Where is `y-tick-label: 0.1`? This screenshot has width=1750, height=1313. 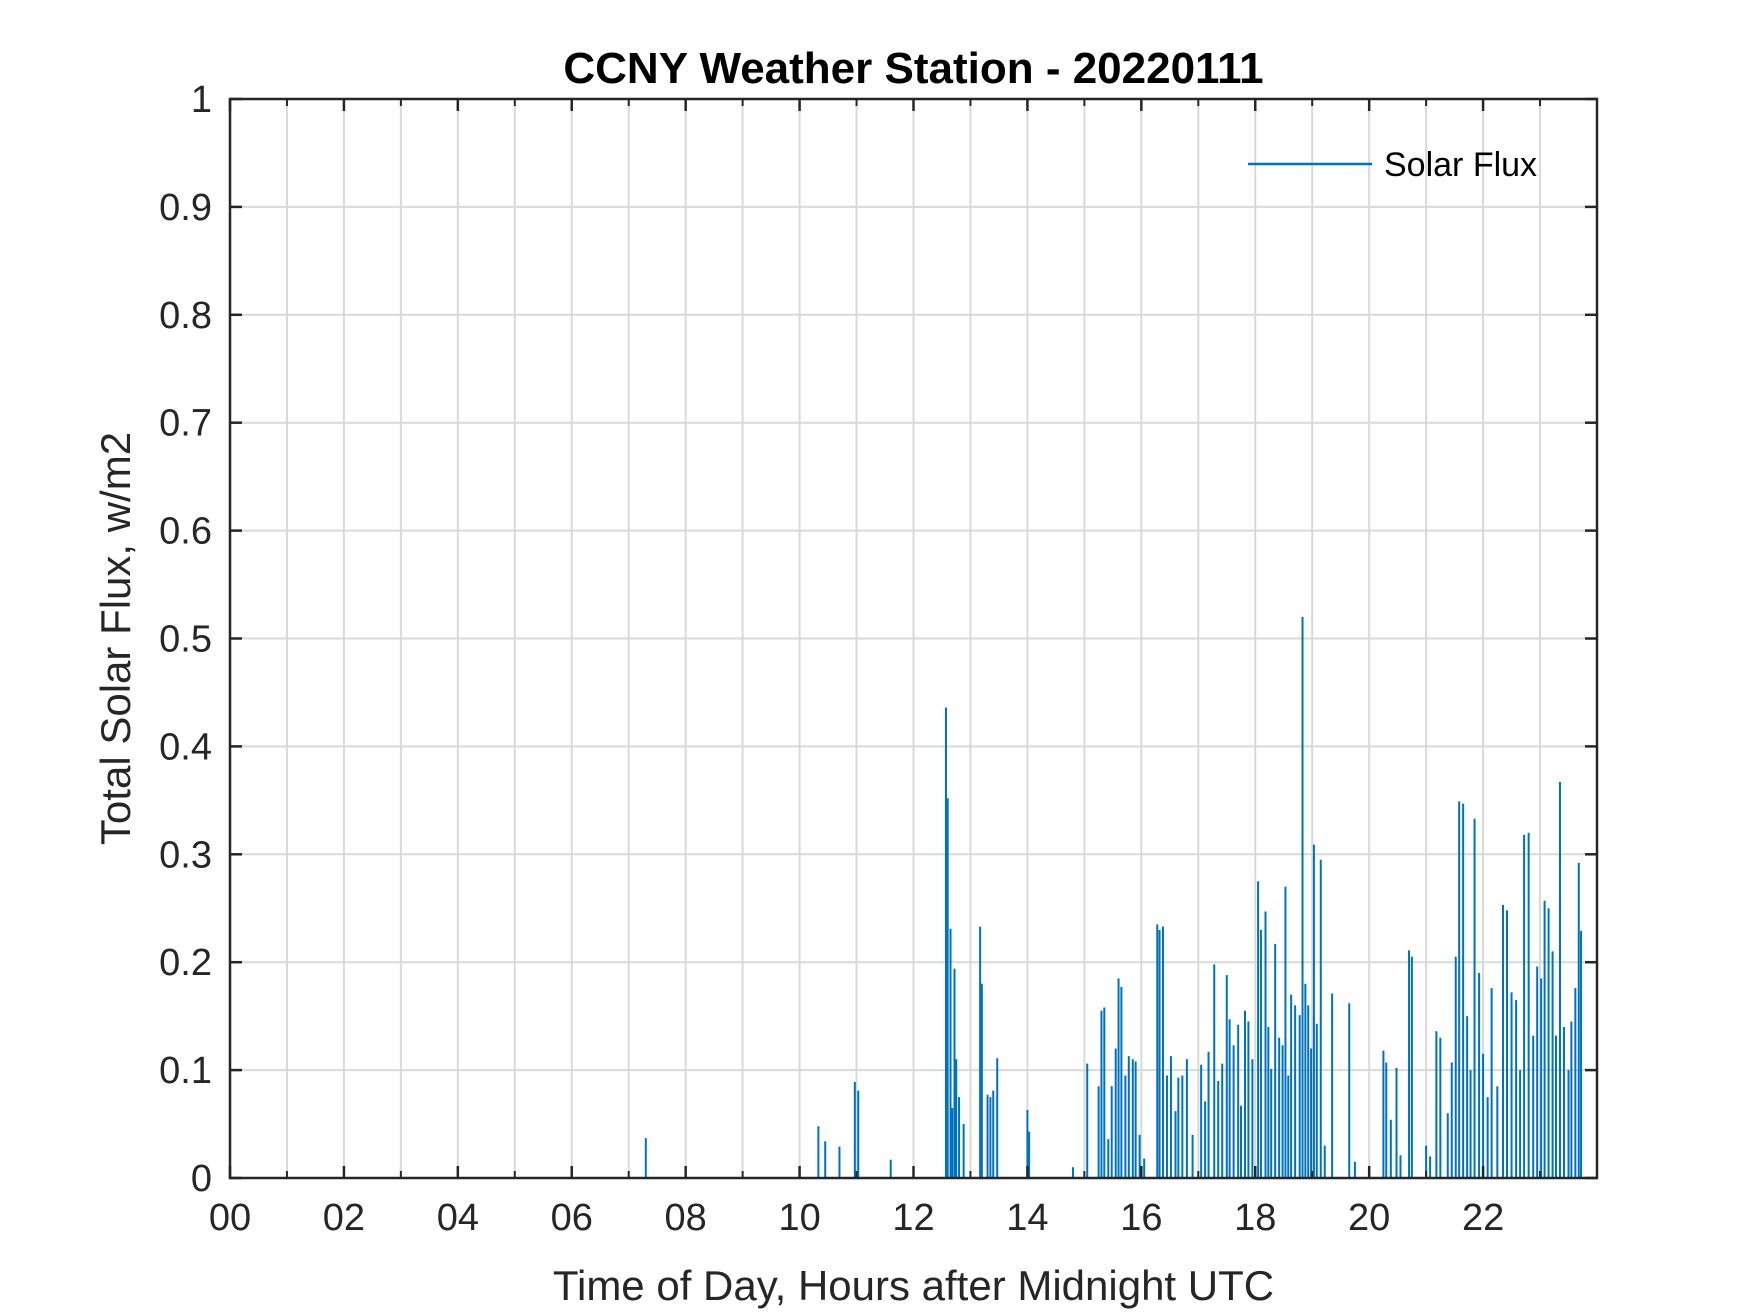
y-tick-label: 0.1 is located at coordinates (185, 1071).